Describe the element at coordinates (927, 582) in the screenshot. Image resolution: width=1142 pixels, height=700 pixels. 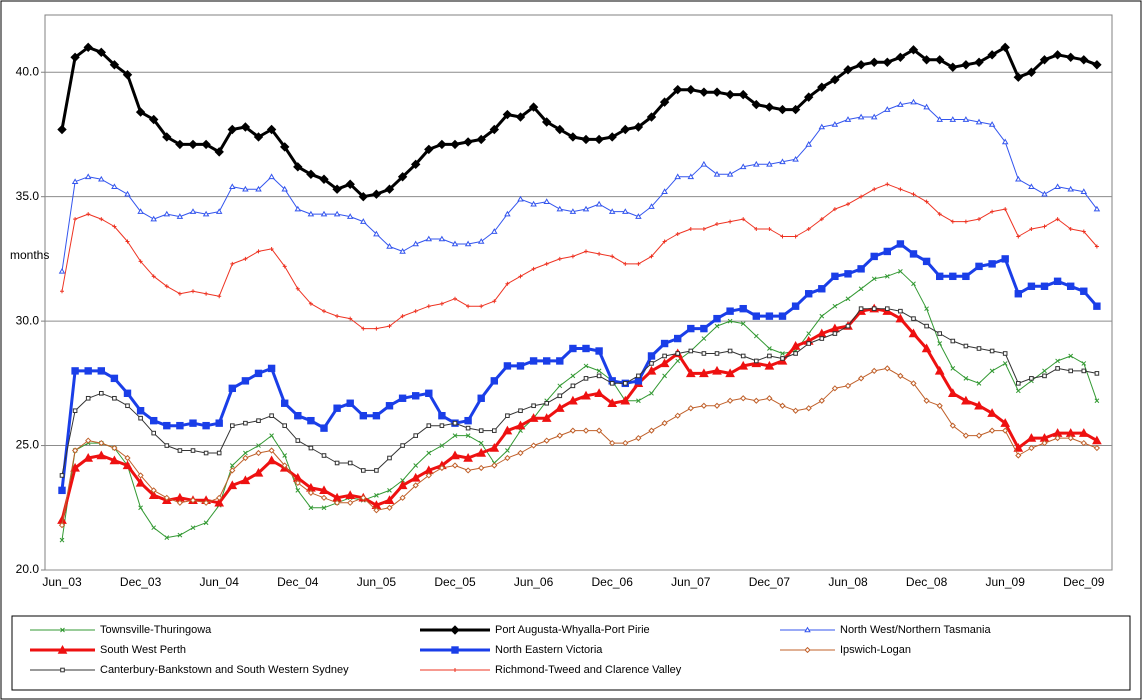
I see `x-tick-label: Dec_08` at that location.